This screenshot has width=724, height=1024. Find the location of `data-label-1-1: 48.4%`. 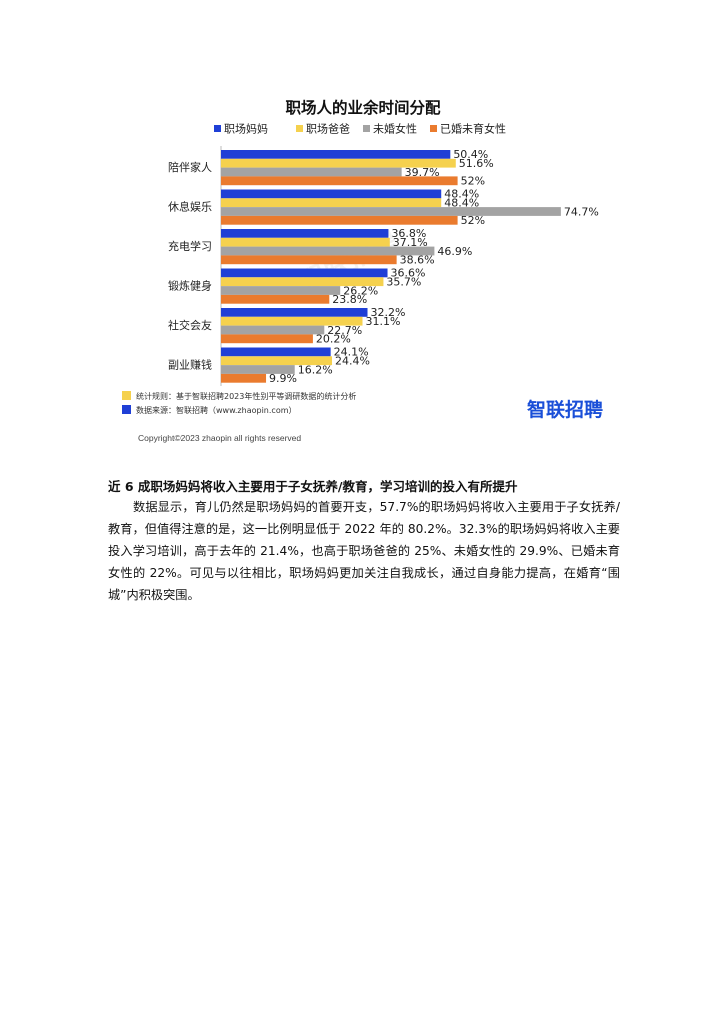

data-label-1-1: 48.4% is located at coordinates (461, 203).